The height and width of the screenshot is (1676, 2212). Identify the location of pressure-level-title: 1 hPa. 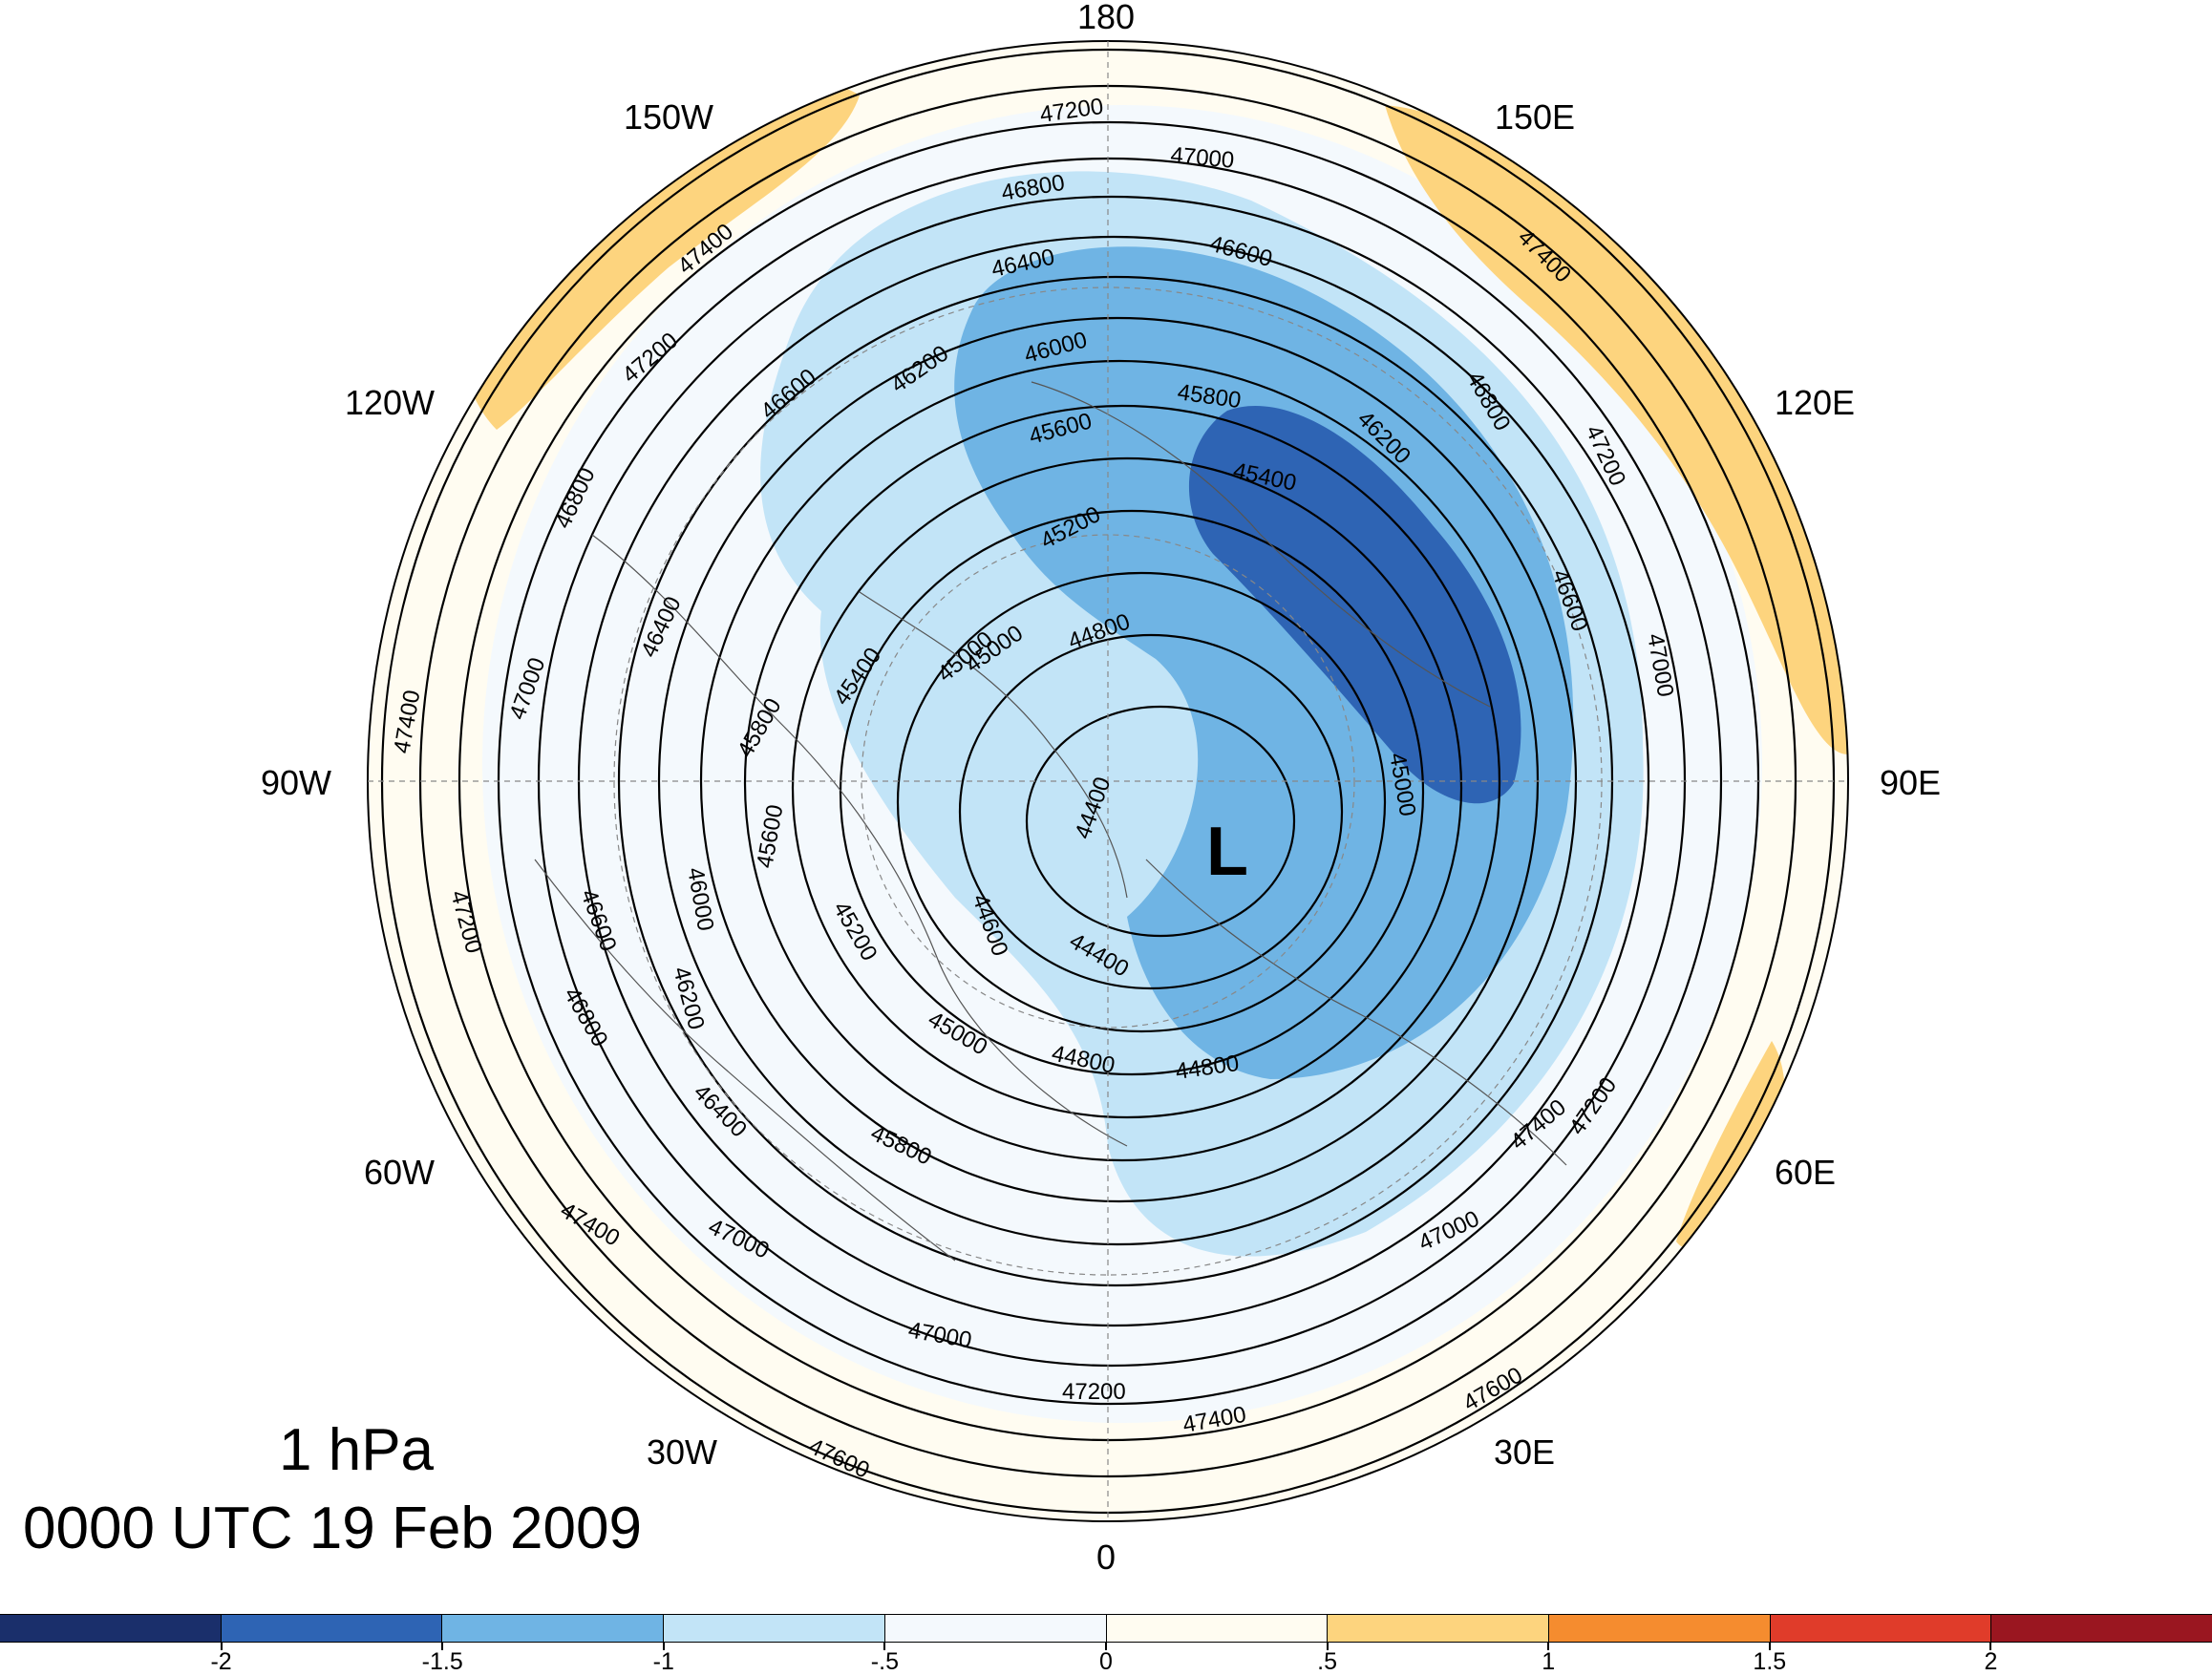
(357, 1450).